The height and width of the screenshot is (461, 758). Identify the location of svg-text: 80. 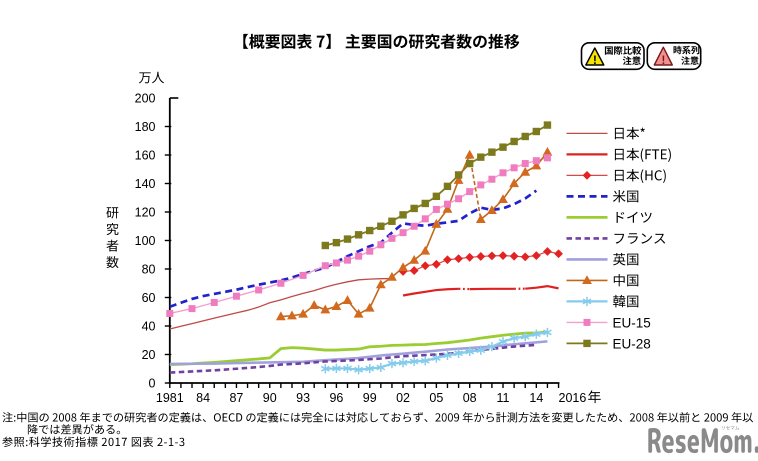
(149, 269).